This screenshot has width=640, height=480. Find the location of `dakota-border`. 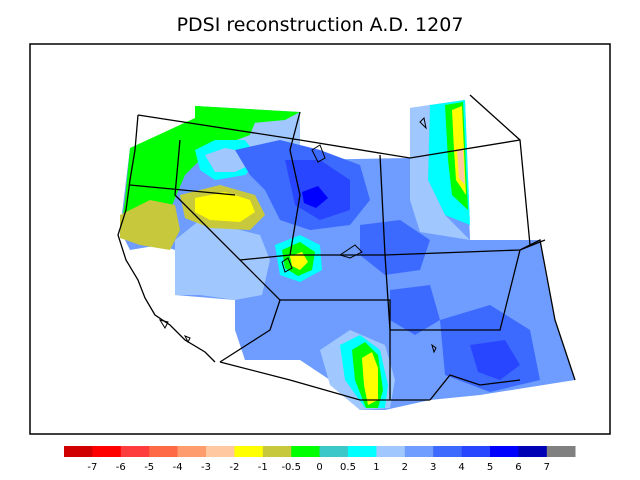

dakota-border is located at coordinates (500, 170).